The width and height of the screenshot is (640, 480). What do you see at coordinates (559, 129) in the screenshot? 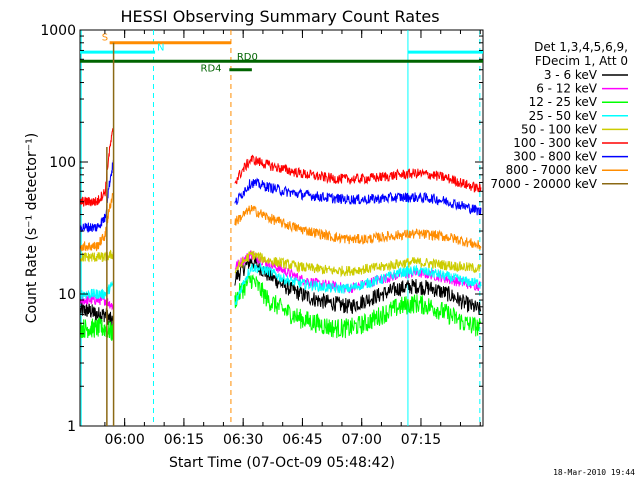
I see `legend-label-4: 50 - 100 keV` at bounding box center [559, 129].